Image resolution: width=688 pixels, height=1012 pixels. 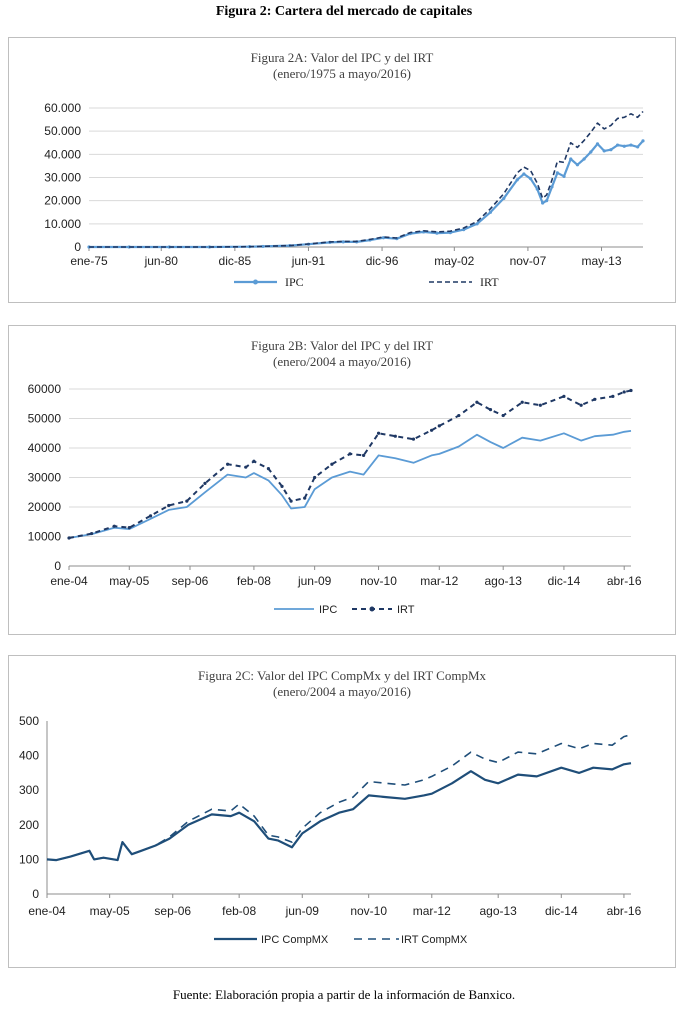 I want to click on chart-title-2b: Figura 2B: Valor del IPC y del IRT, so click(x=342, y=345).